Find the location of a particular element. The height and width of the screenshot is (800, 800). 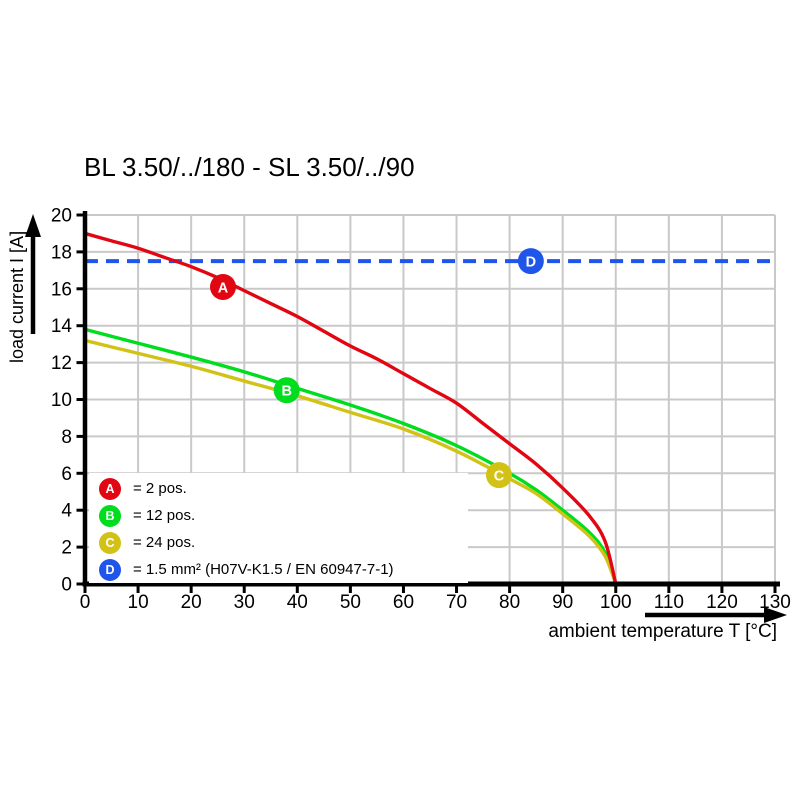

marker-letter-C: C is located at coordinates (499, 476).